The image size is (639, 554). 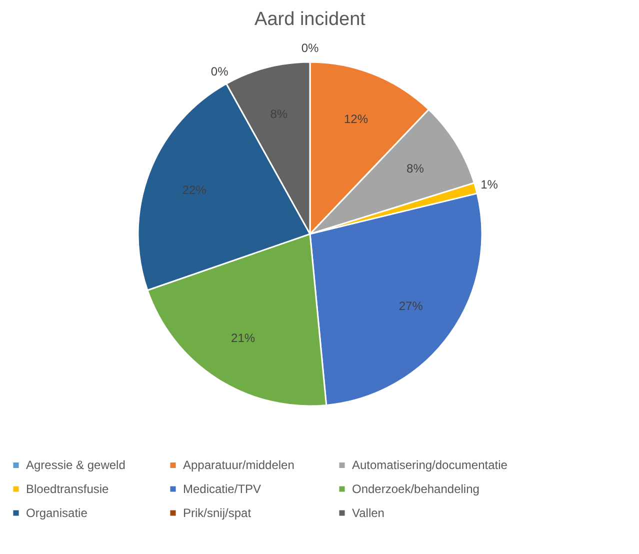 What do you see at coordinates (416, 489) in the screenshot?
I see `legend-label: Onderzoek/behandeling` at bounding box center [416, 489].